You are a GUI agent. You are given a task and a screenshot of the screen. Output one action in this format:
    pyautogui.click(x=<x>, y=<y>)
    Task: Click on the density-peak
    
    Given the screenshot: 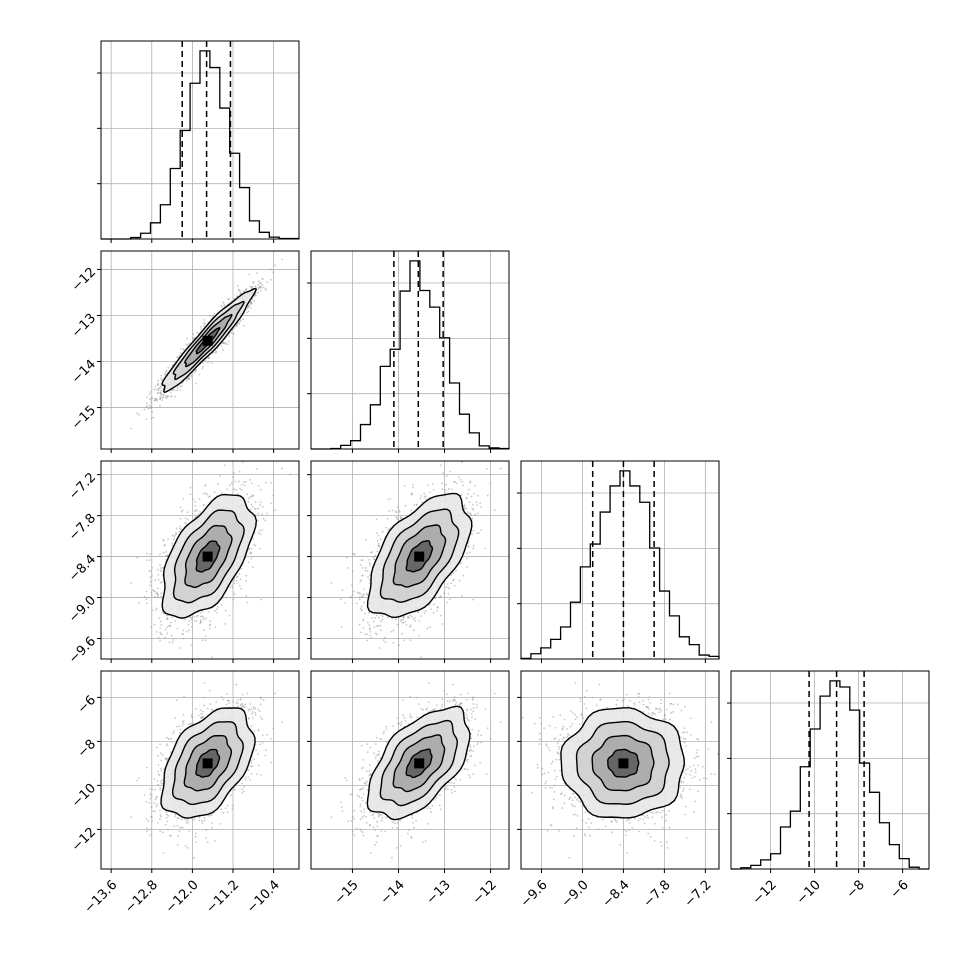 What is the action you would take?
    pyautogui.click(x=207, y=556)
    